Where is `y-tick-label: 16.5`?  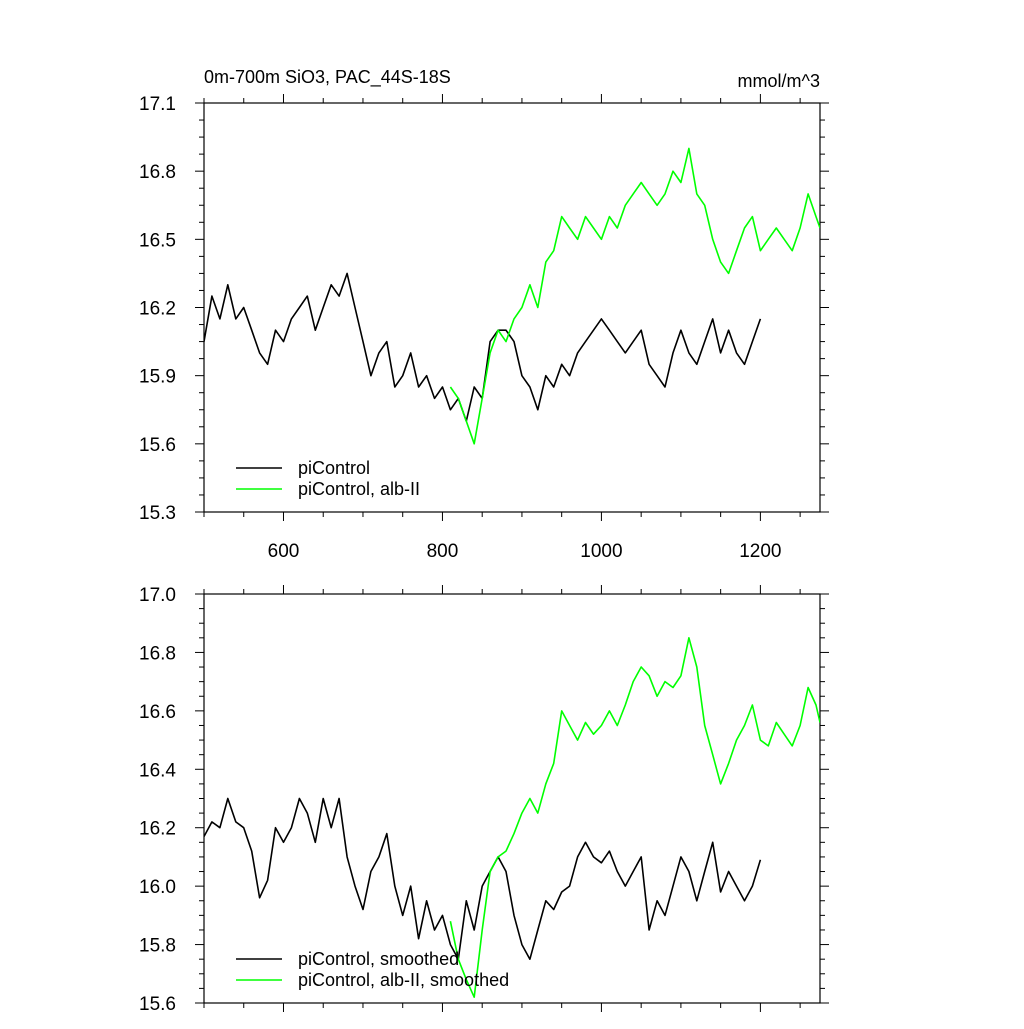 y-tick-label: 16.5 is located at coordinates (157, 240).